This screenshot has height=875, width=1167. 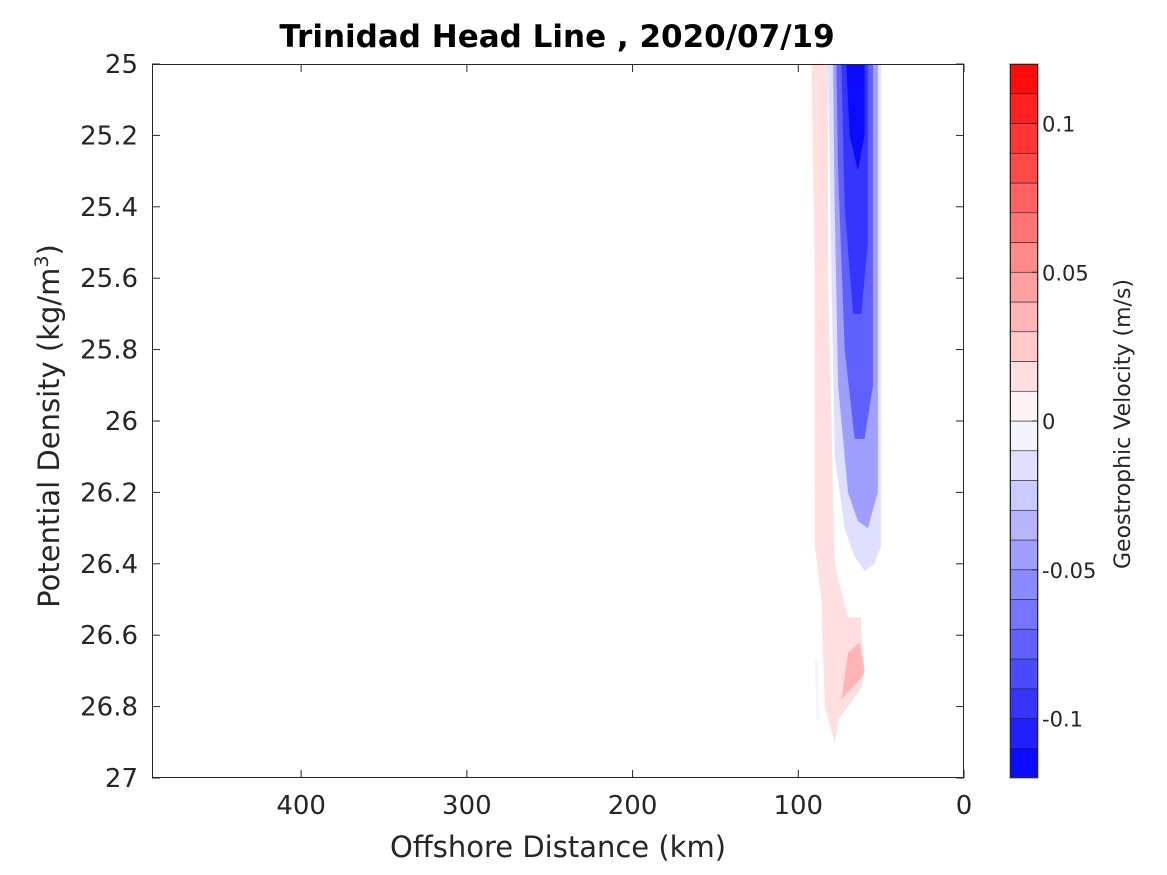 I want to click on y-axis-label-close: ), so click(x=49, y=249).